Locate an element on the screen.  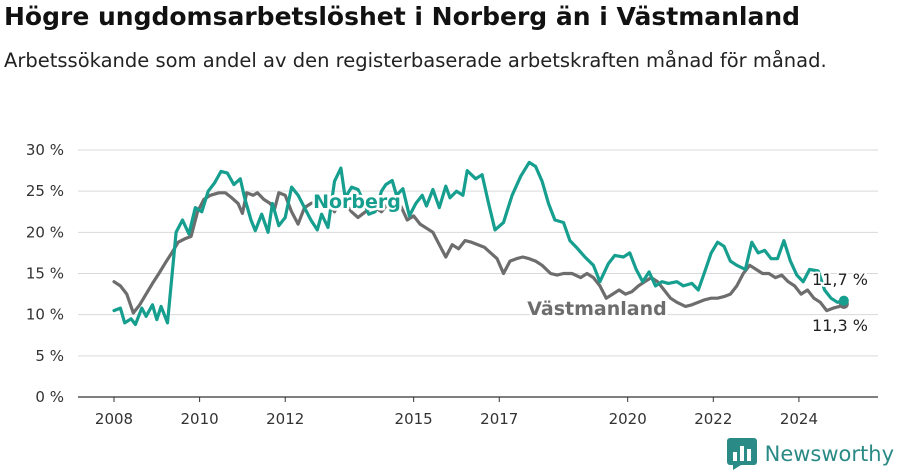
series-label-vastmanland: Västmanland is located at coordinates (597, 309).